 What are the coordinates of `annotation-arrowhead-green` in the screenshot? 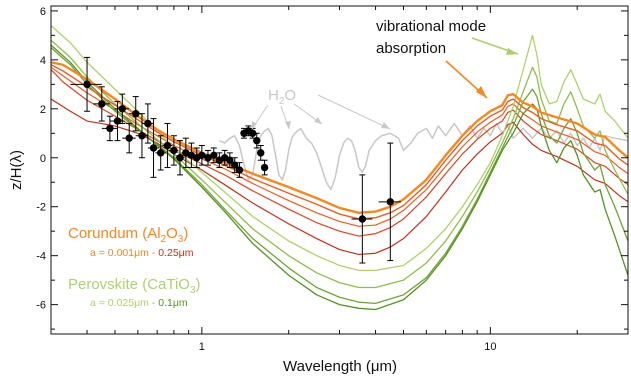 It's located at (512, 51).